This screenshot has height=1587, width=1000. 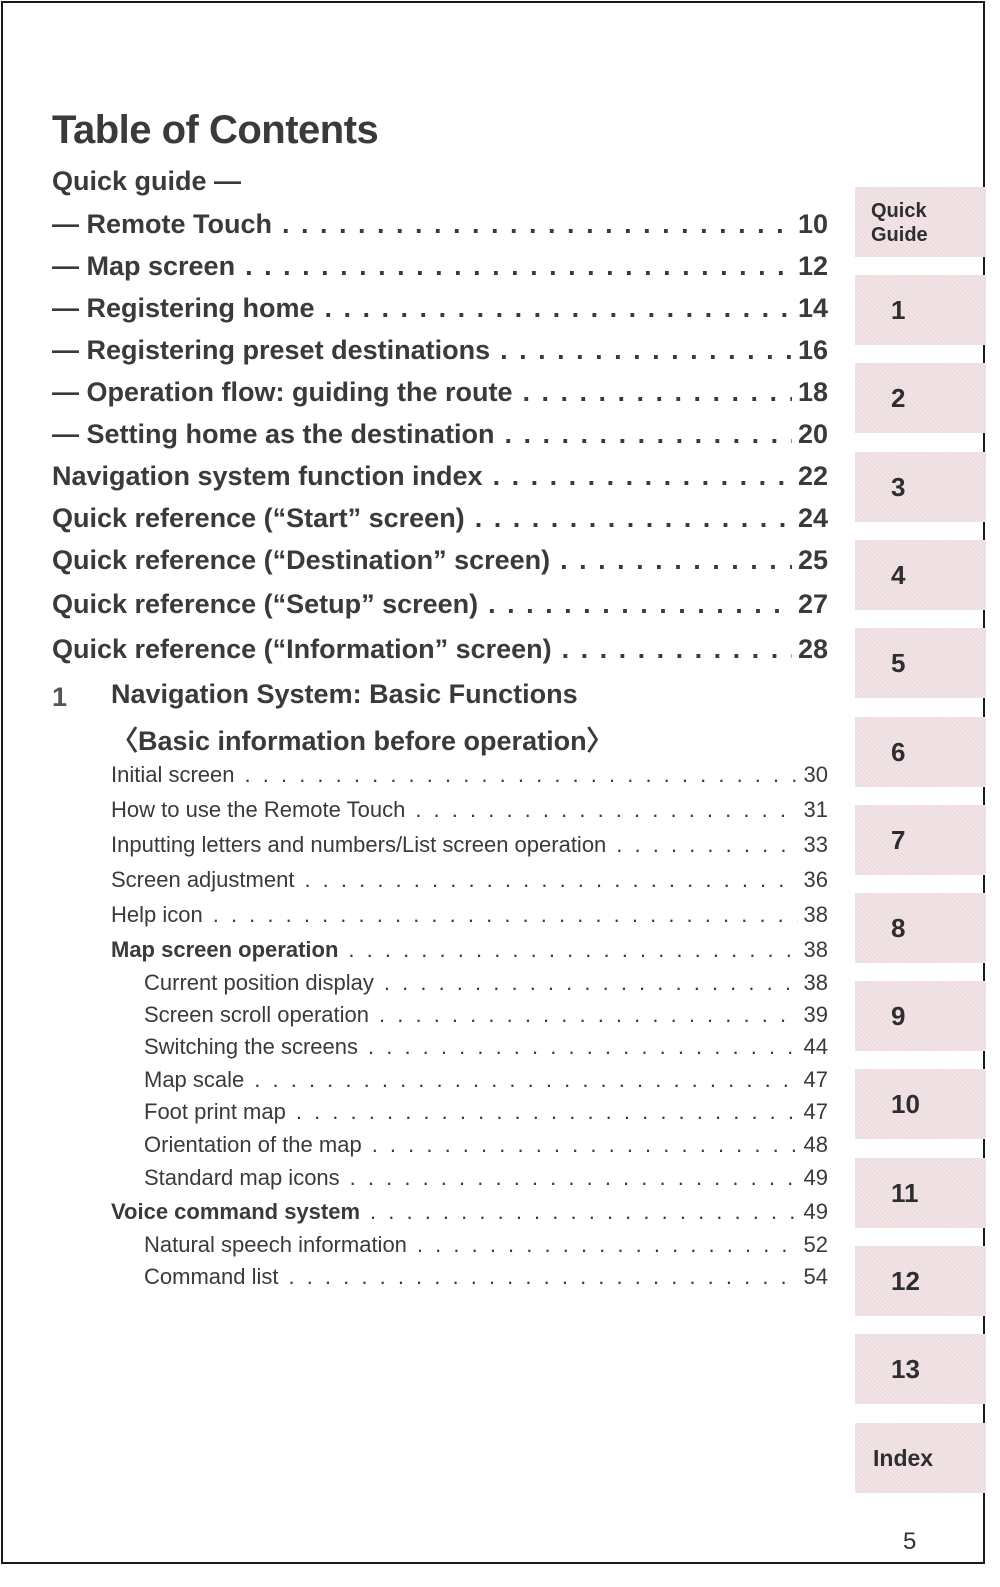 I want to click on toc-entry-page: 48, so click(x=815, y=1144).